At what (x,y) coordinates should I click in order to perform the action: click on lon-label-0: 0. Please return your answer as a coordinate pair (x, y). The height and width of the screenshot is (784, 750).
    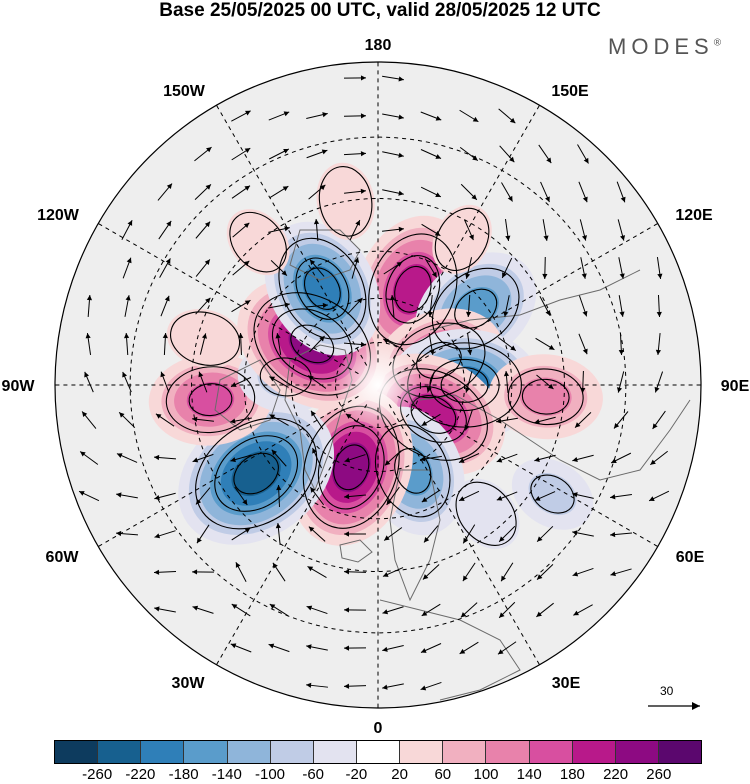
    Looking at the image, I should click on (378, 728).